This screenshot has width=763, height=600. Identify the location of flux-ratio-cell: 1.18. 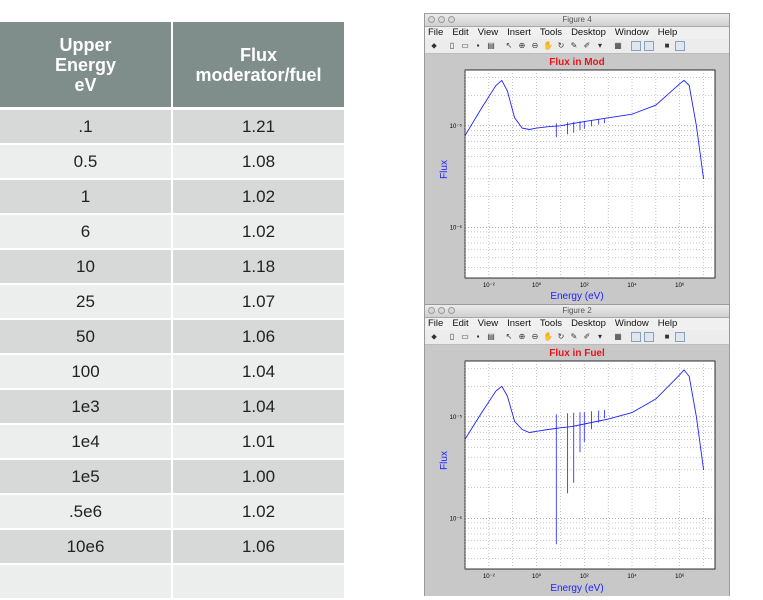
(258, 267).